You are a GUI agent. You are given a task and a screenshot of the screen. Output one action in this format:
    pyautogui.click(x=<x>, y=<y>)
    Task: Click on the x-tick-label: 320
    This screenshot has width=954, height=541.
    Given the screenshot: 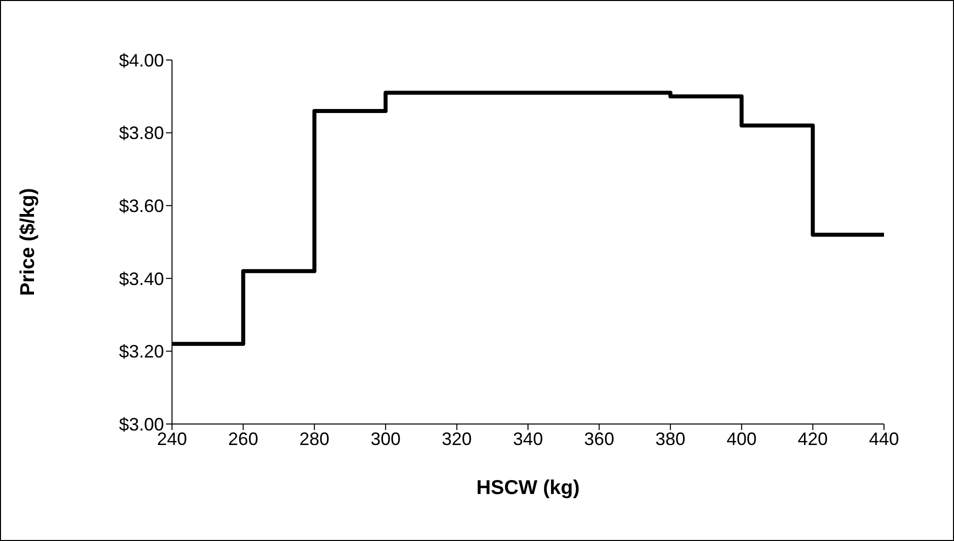 What is the action you would take?
    pyautogui.click(x=457, y=438)
    